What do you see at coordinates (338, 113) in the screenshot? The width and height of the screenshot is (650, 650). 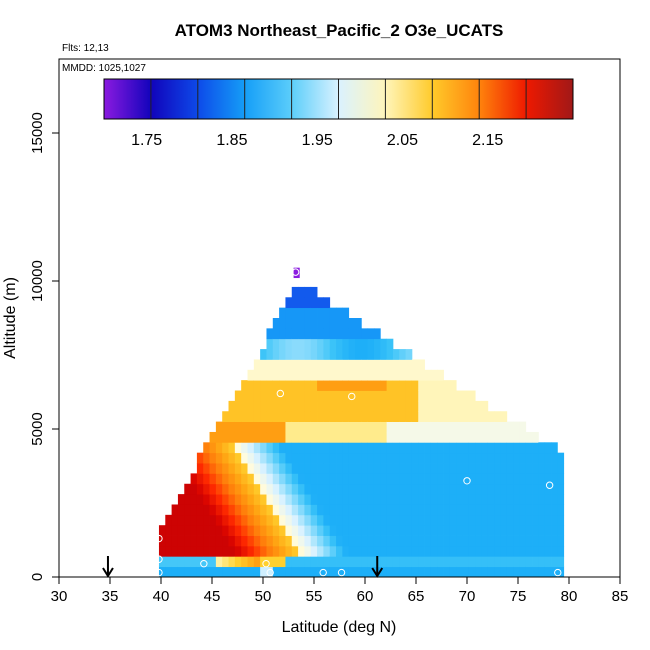 I see `colorbar: 1.75 1.85 1.95 2.05 2.15` at bounding box center [338, 113].